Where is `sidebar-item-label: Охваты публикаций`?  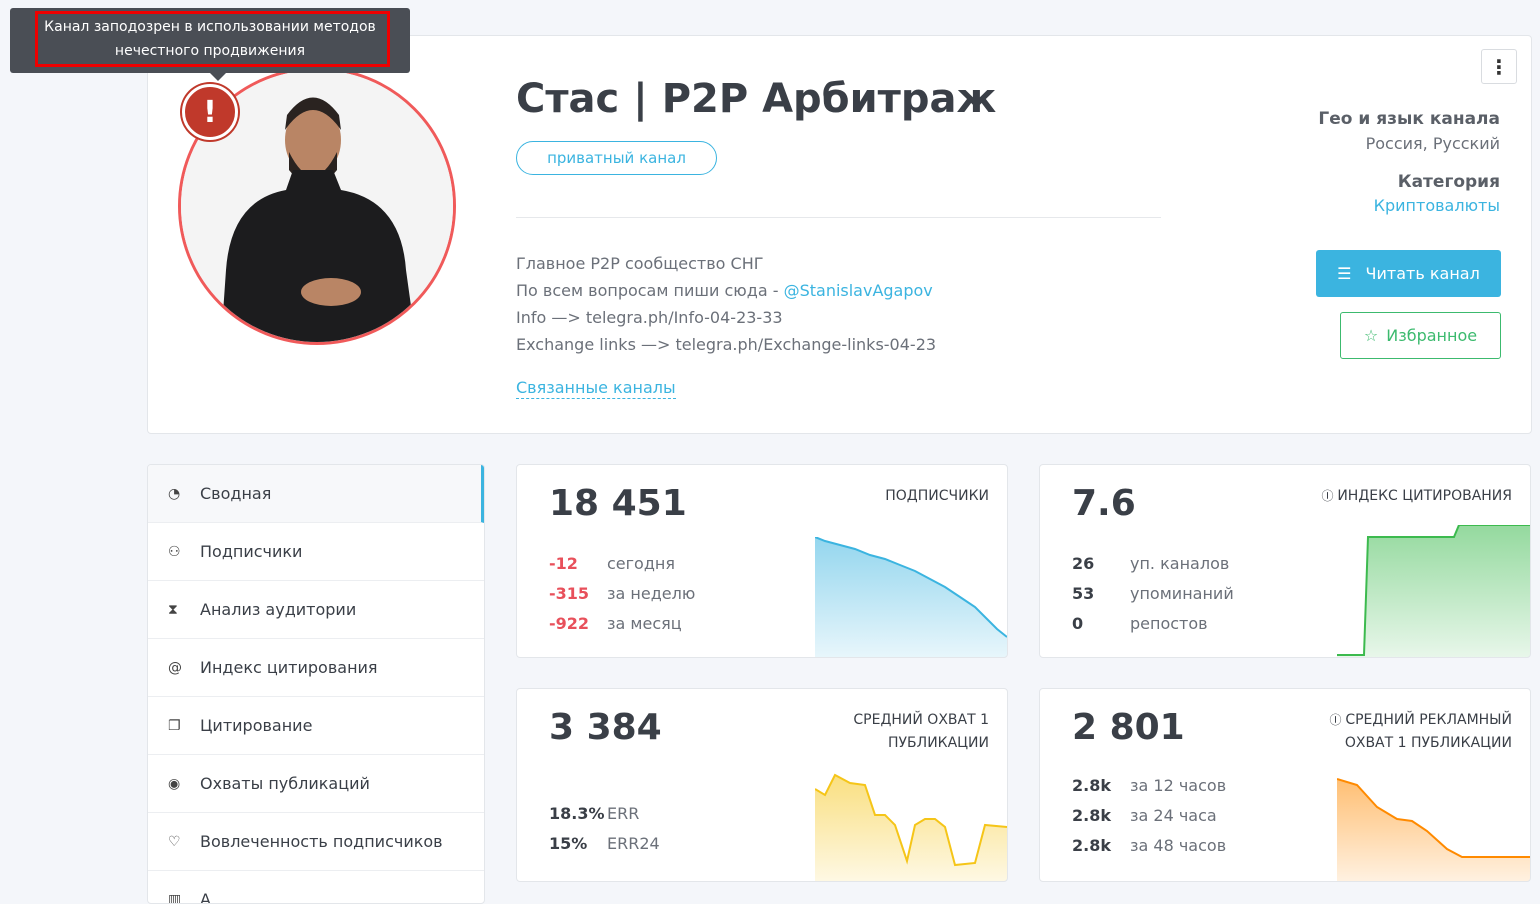
sidebar-item-label: Охваты публикаций is located at coordinates (285, 783).